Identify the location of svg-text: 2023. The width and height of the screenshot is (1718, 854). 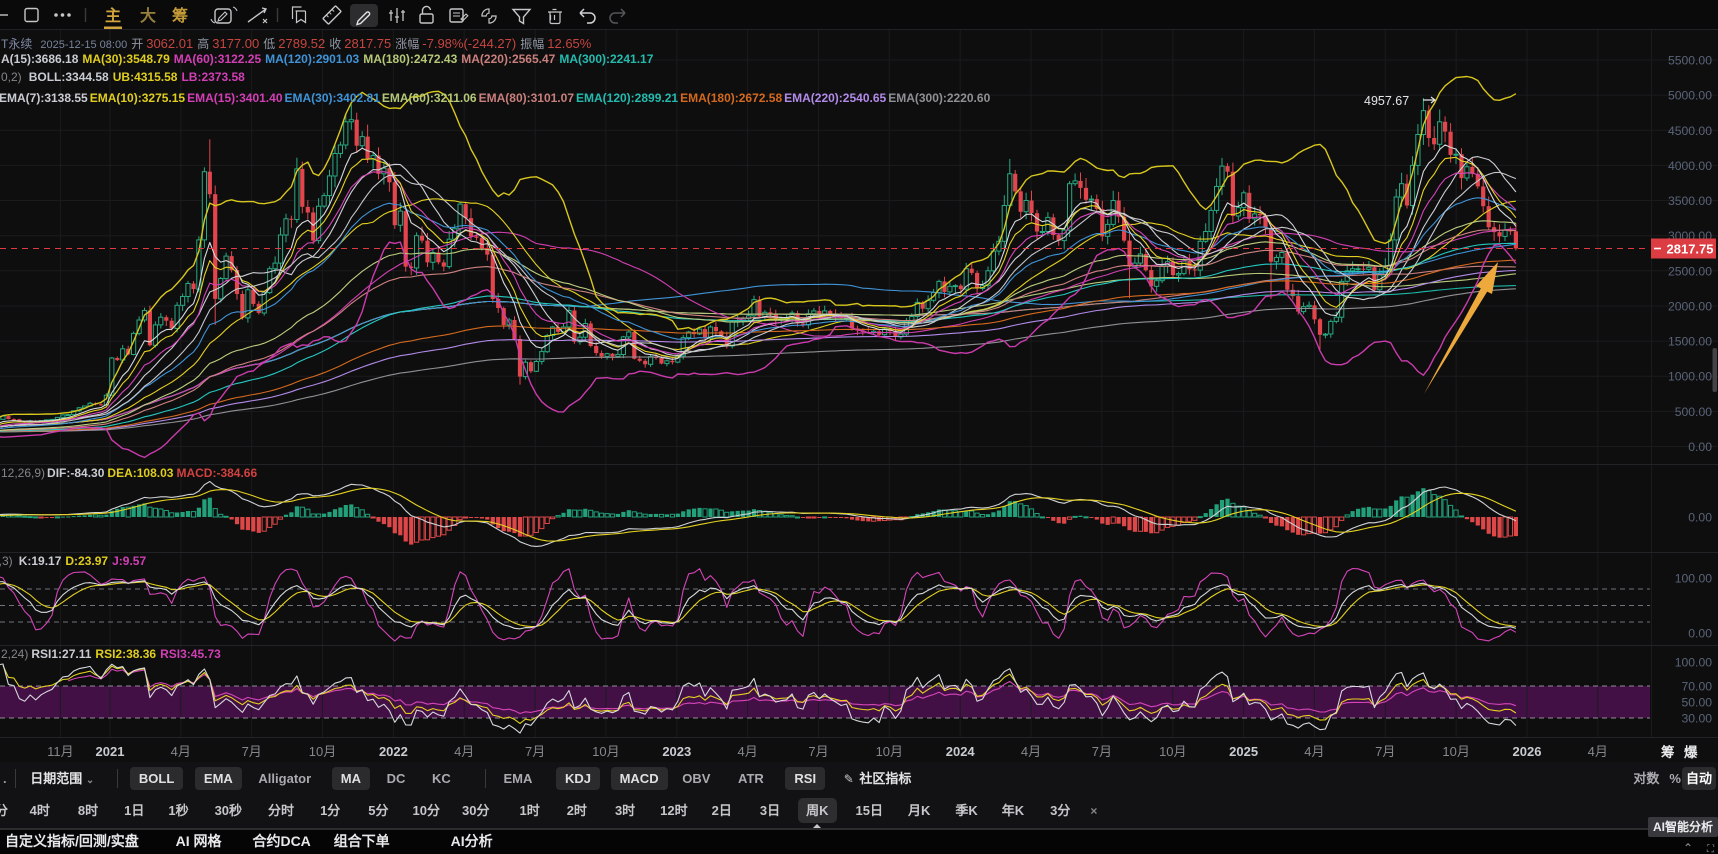
(676, 751).